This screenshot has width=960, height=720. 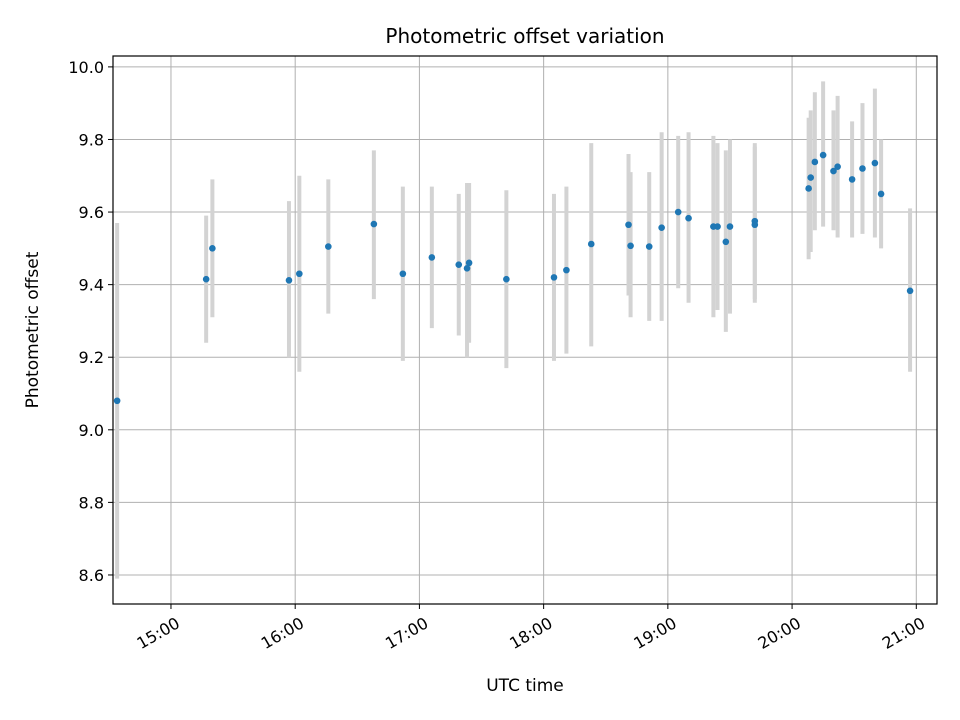 I want to click on y-axis-ticks: 8.6 8.8 9.0 9.2 9.4 9.6 9.8 10.0, so click(x=90, y=321).